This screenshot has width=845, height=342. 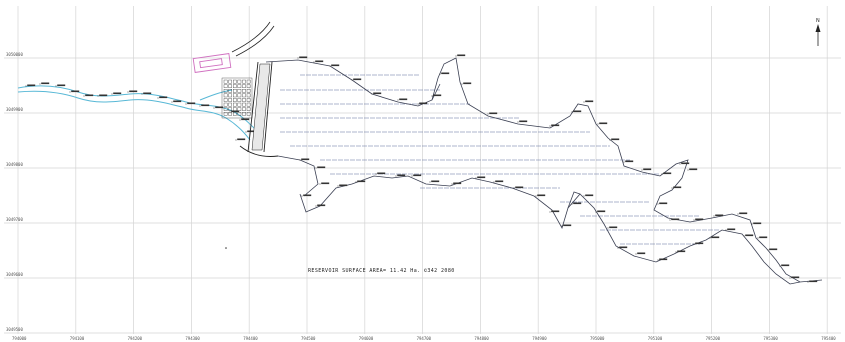 What do you see at coordinates (655, 338) in the screenshot?
I see `x-tick-label: 795100` at bounding box center [655, 338].